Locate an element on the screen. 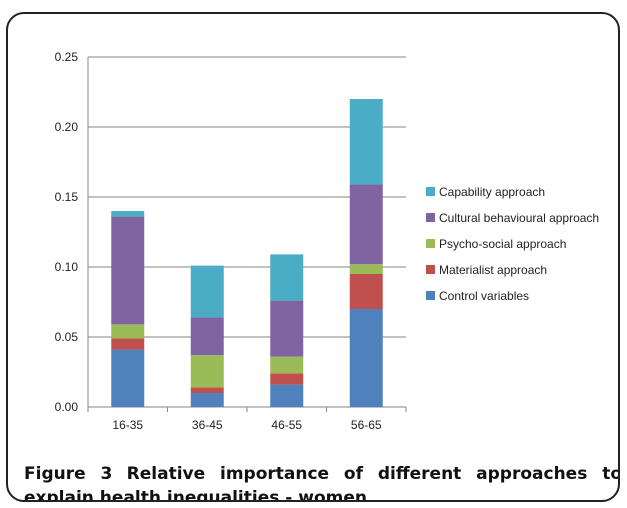 The height and width of the screenshot is (508, 627). y-tick-label: 0.05 is located at coordinates (67, 337).